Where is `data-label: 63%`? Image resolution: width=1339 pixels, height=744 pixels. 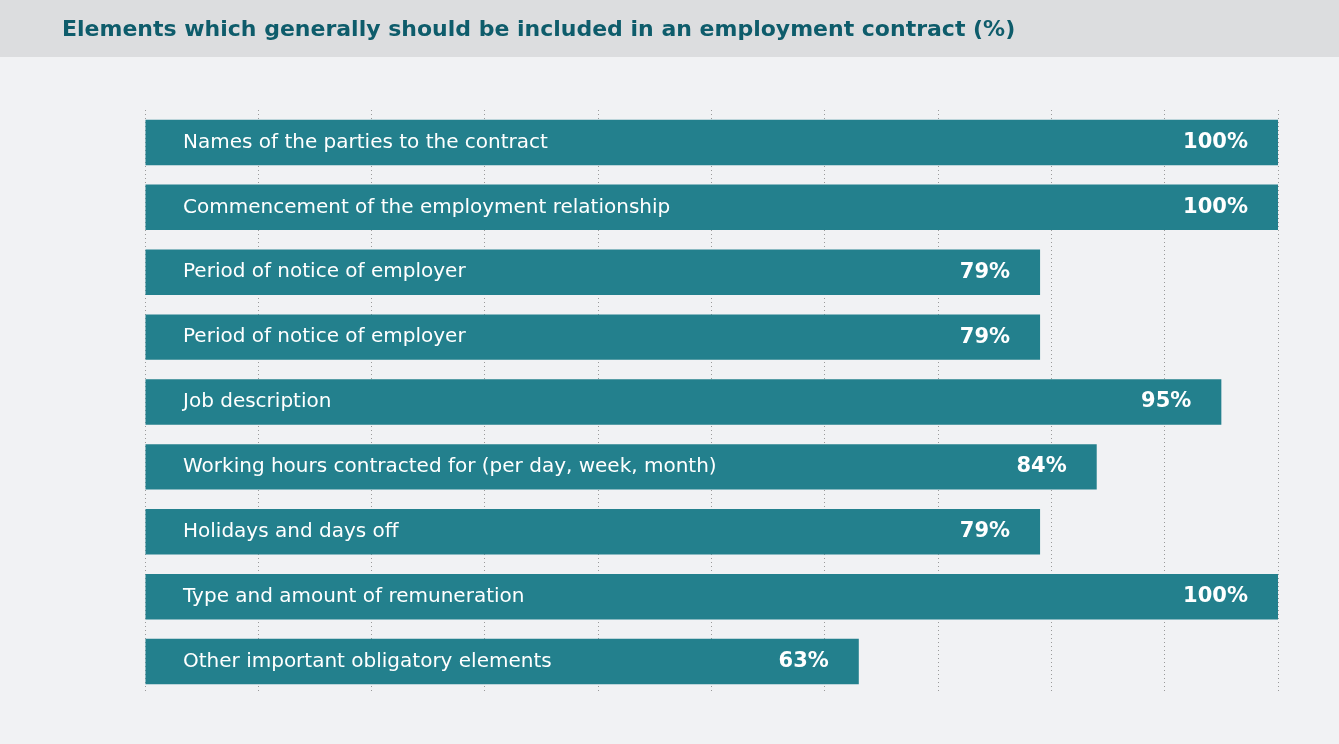 data-label: 63% is located at coordinates (803, 660).